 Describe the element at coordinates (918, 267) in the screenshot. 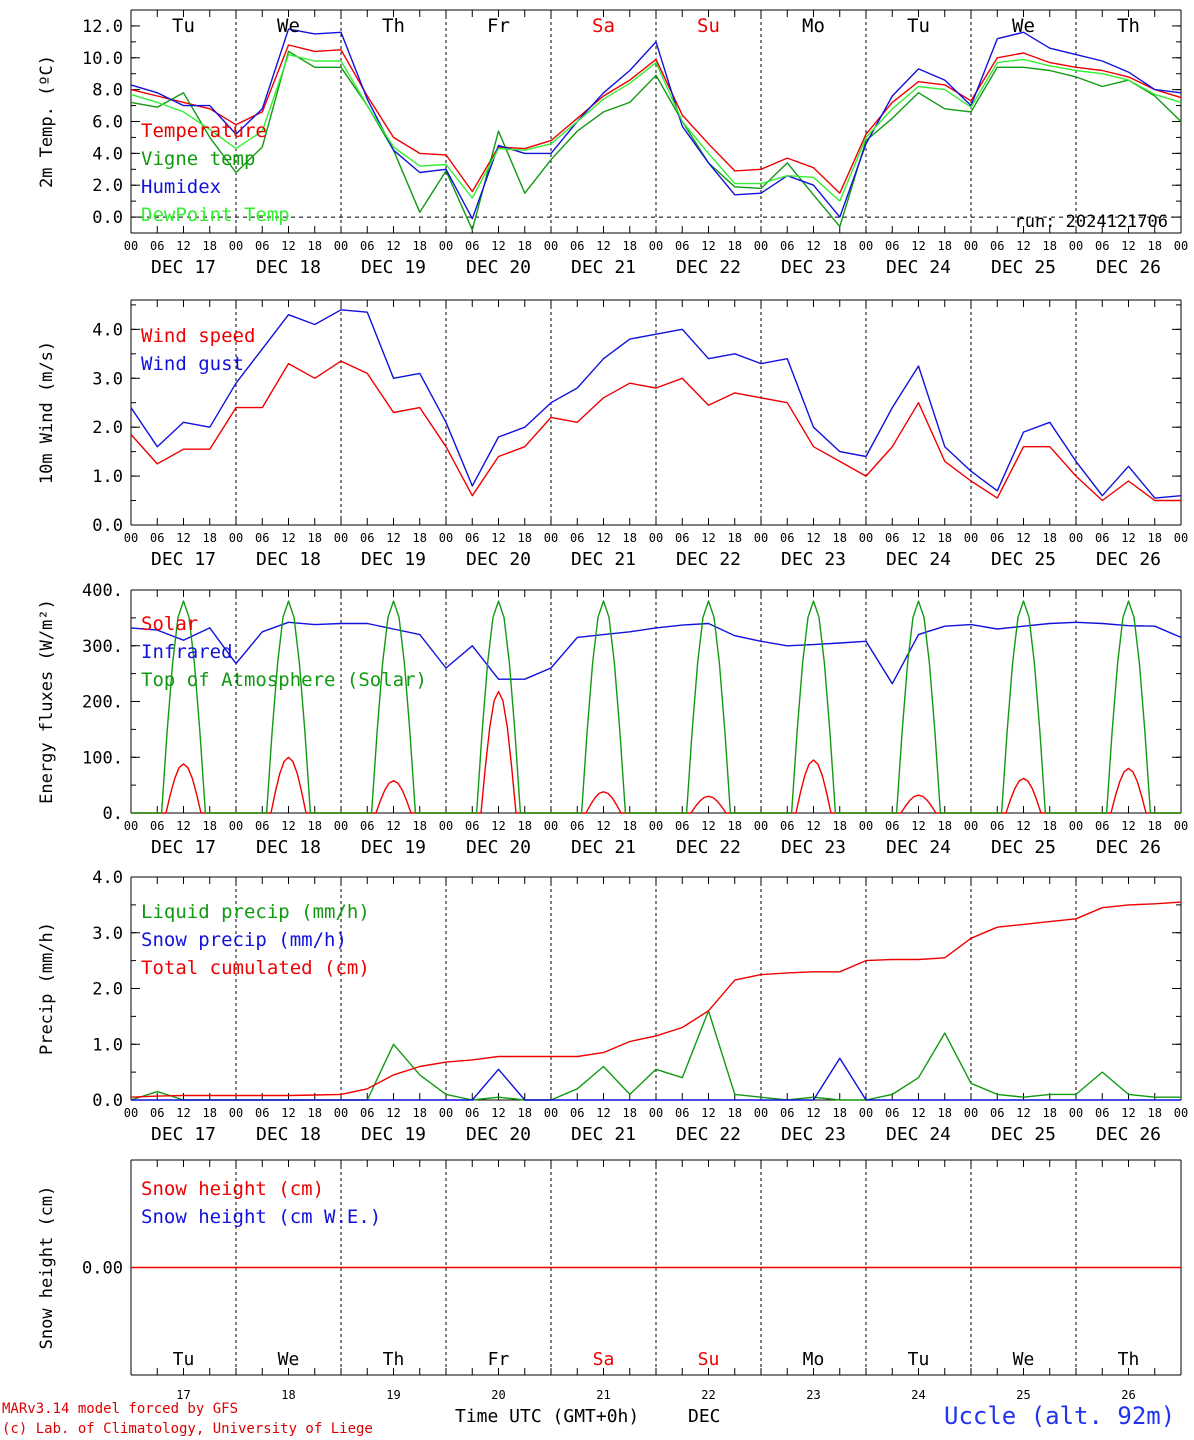

I see `date-label: DEC 24` at that location.